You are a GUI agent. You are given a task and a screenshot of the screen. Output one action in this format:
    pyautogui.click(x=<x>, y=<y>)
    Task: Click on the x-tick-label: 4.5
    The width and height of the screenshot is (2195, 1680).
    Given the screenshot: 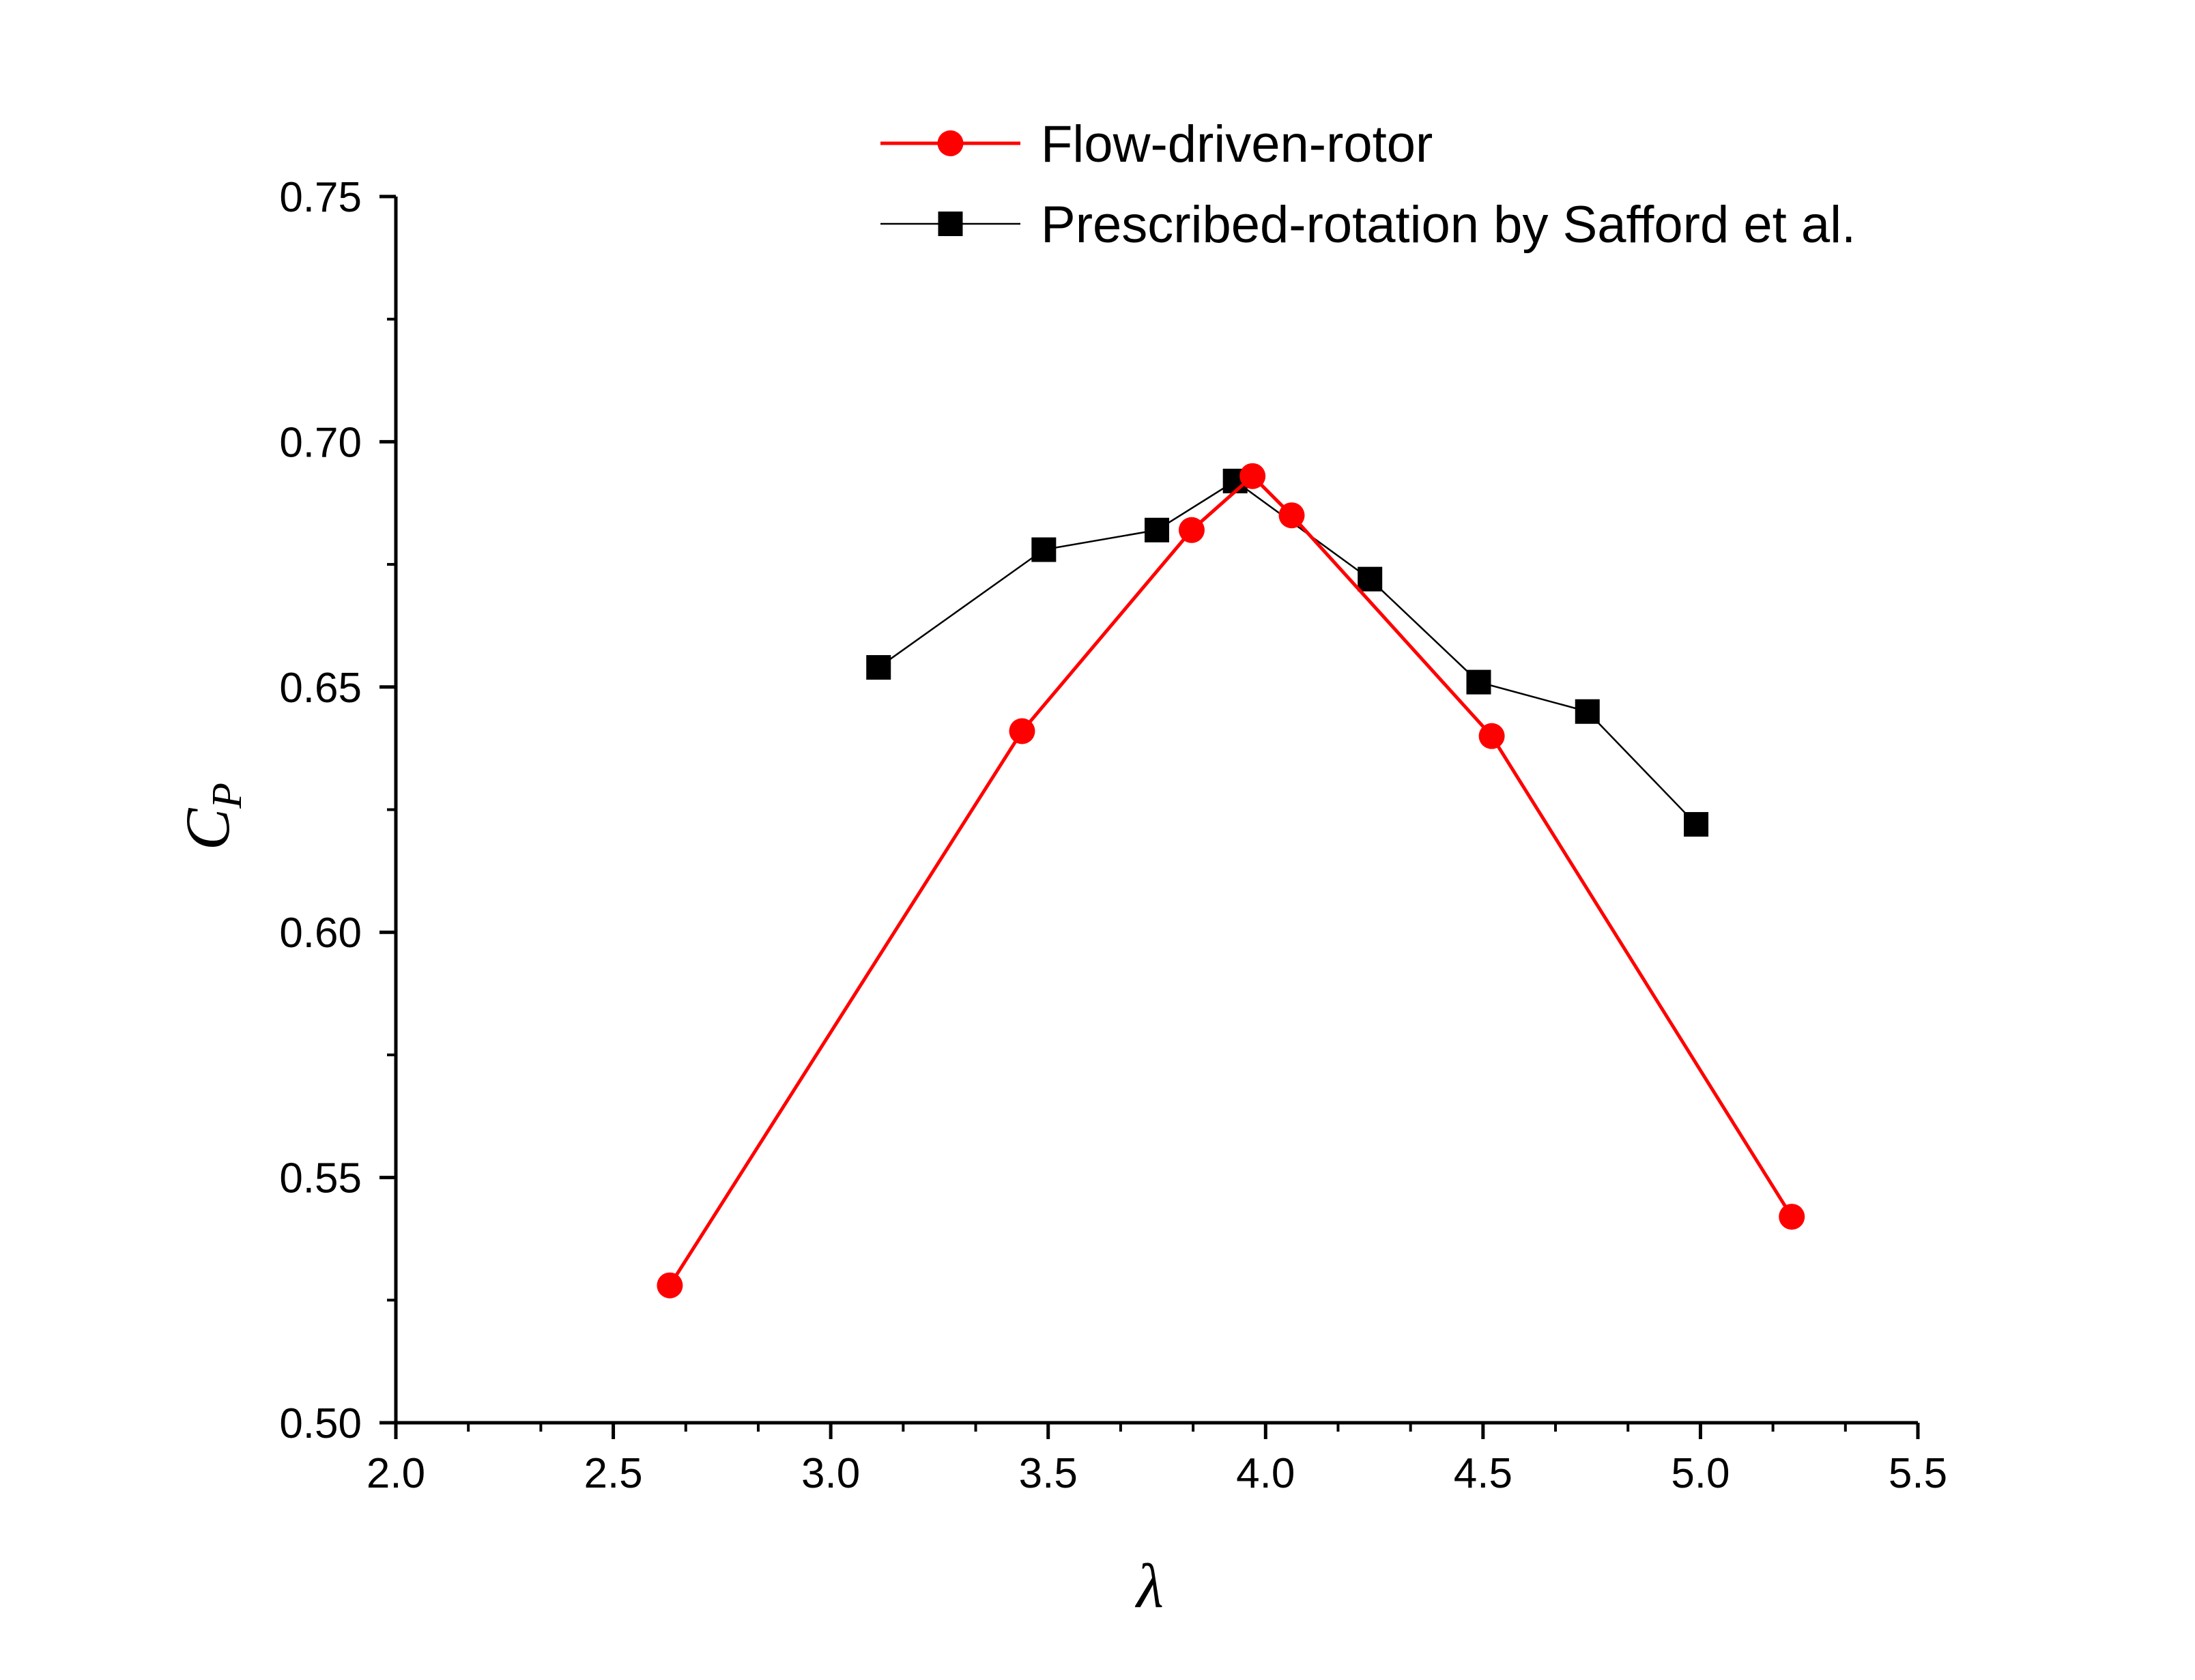 What is the action you would take?
    pyautogui.click(x=1483, y=1473)
    